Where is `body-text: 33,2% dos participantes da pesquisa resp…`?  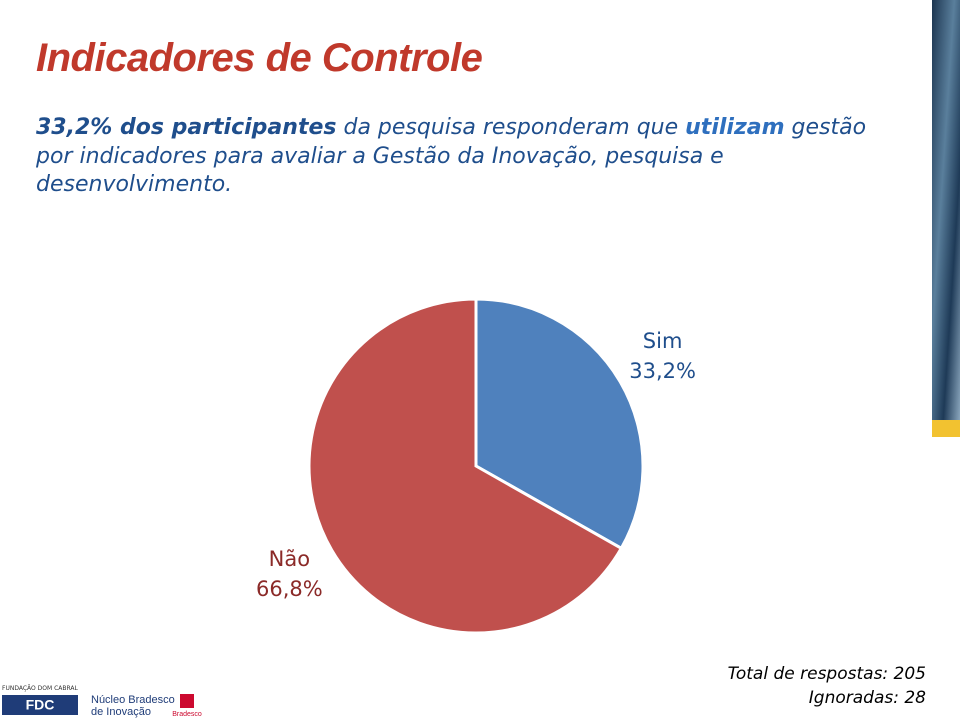
body-text: 33,2% dos participantes da pesquisa resp… is located at coordinates (466, 157).